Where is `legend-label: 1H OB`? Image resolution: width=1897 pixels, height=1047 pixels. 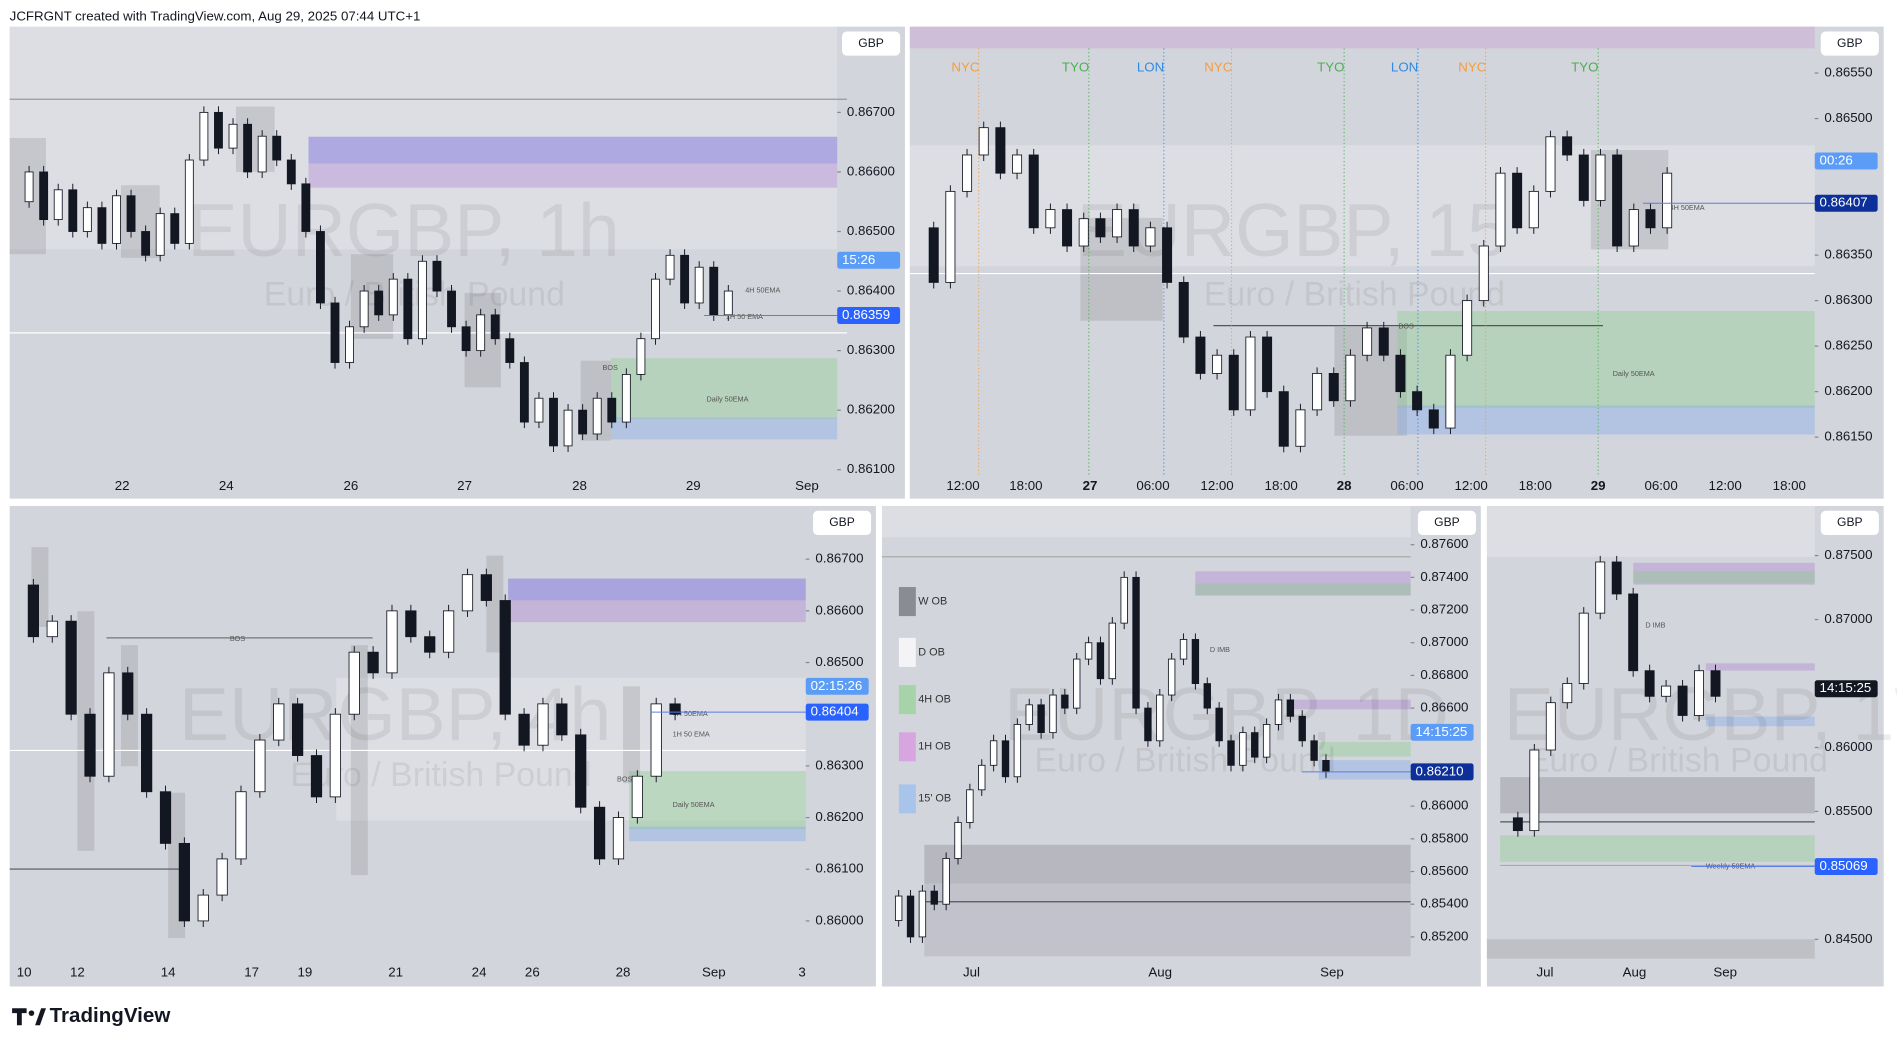 legend-label: 1H OB is located at coordinates (934, 747).